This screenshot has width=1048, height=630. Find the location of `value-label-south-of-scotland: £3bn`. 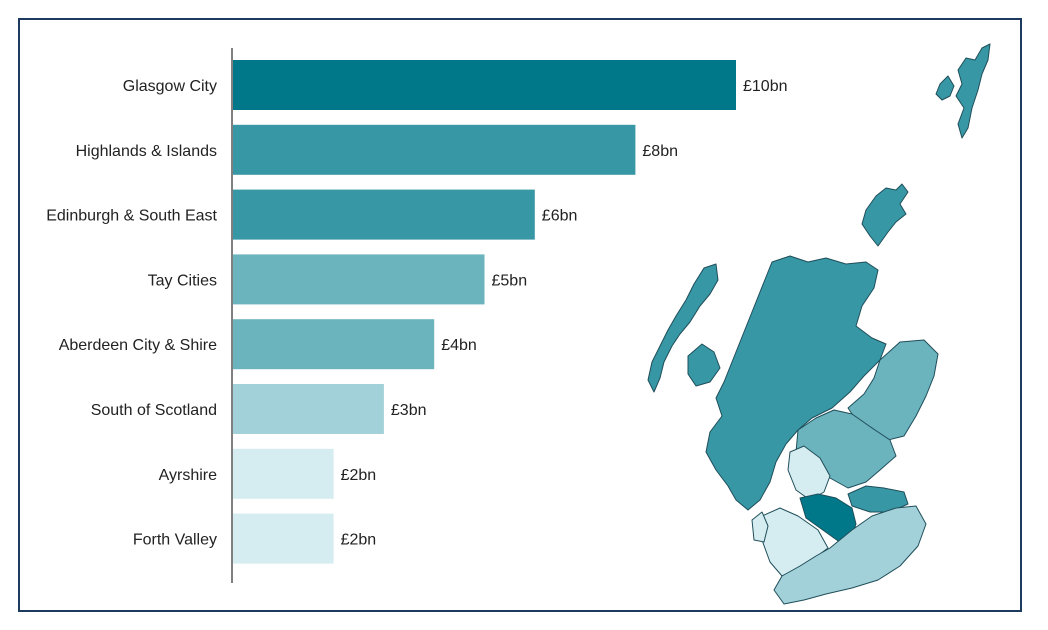

value-label-south-of-scotland: £3bn is located at coordinates (409, 410).